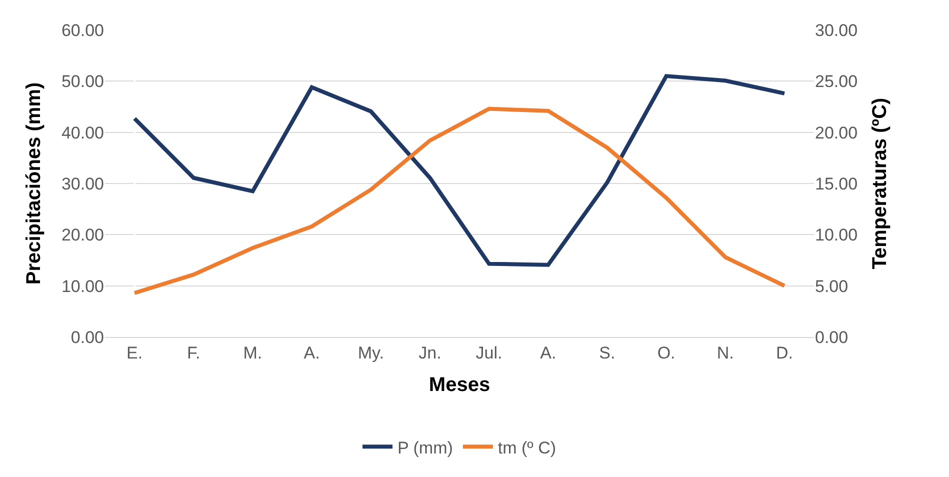  I want to click on x-tick-label: D., so click(784, 352).